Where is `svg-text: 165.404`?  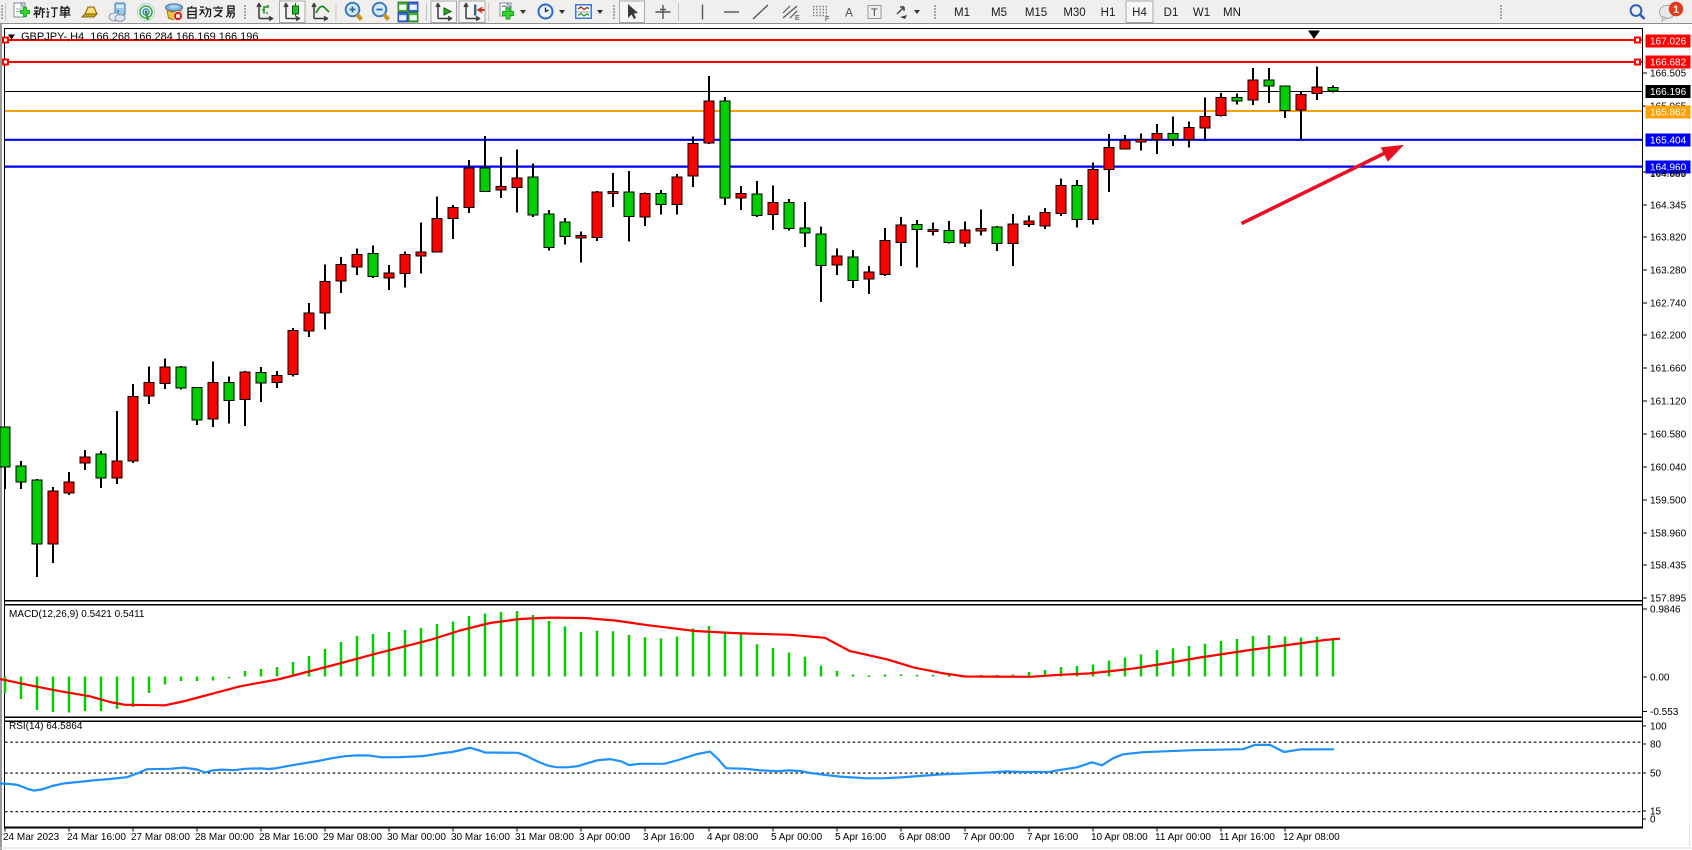 svg-text: 165.404 is located at coordinates (1668, 141).